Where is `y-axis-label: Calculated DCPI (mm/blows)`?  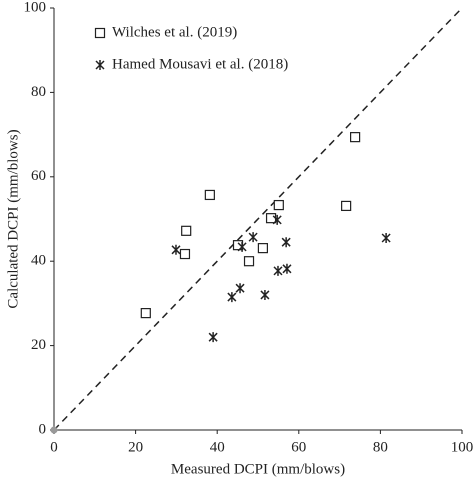 y-axis-label: Calculated DCPI (mm/blows) is located at coordinates (13, 218).